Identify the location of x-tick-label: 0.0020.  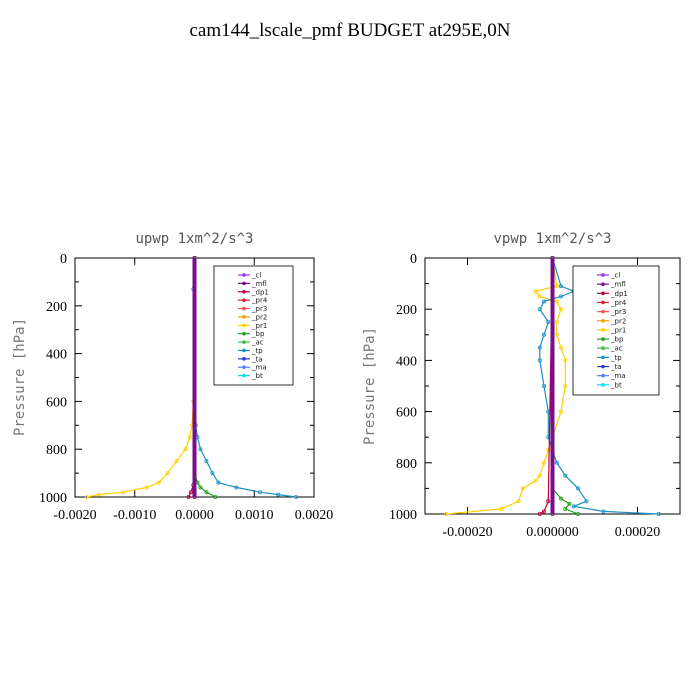
(314, 515).